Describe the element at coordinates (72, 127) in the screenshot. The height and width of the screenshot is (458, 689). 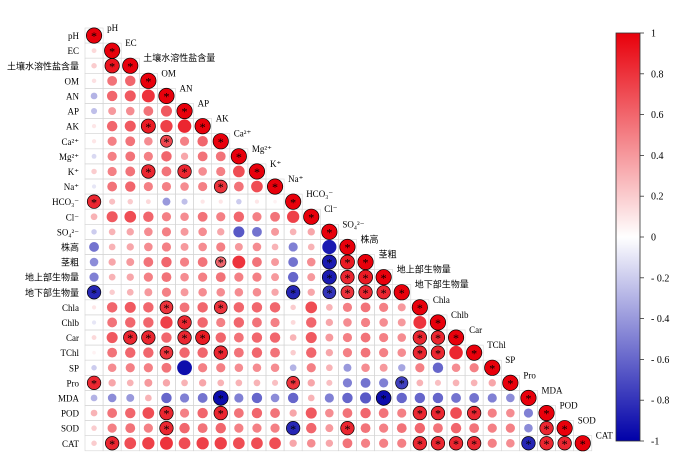
I see `row-label: AK` at that location.